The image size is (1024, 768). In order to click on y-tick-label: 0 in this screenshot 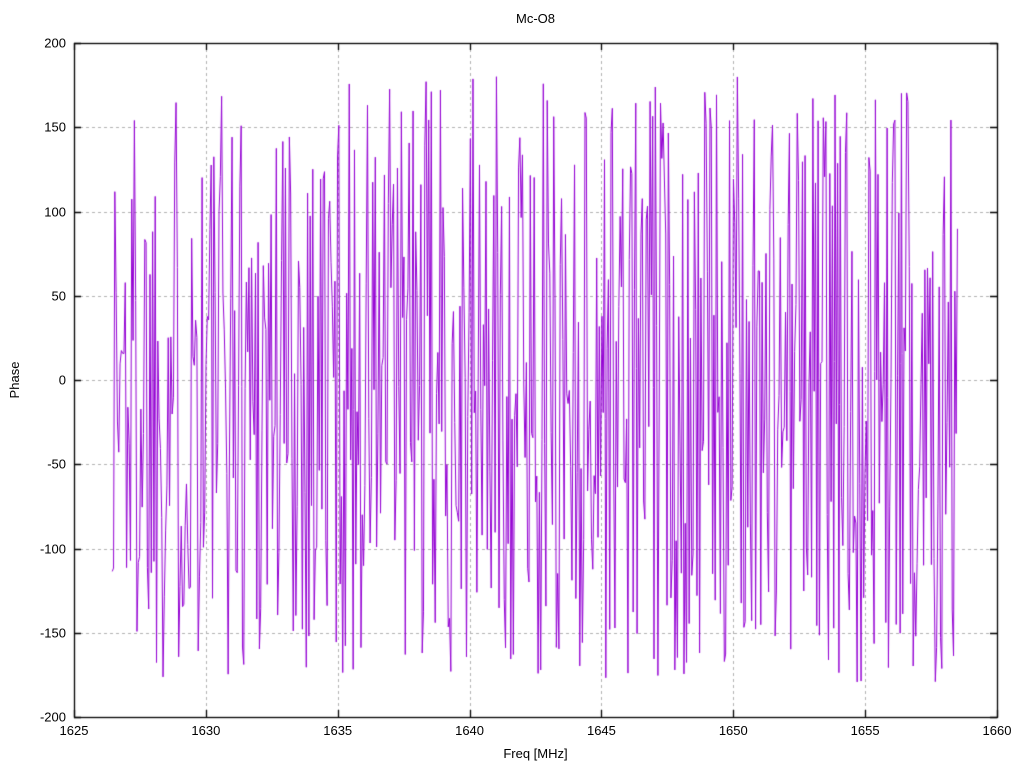, I will do `click(62, 380)`.